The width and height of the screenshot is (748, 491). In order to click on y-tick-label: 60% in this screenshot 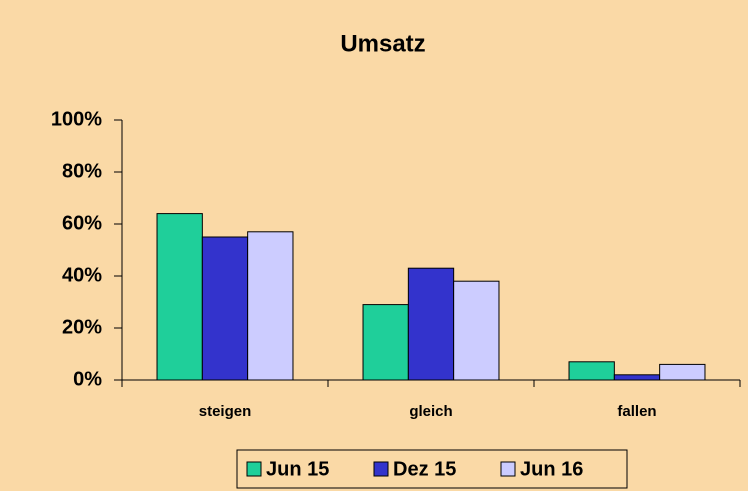, I will do `click(82, 223)`.